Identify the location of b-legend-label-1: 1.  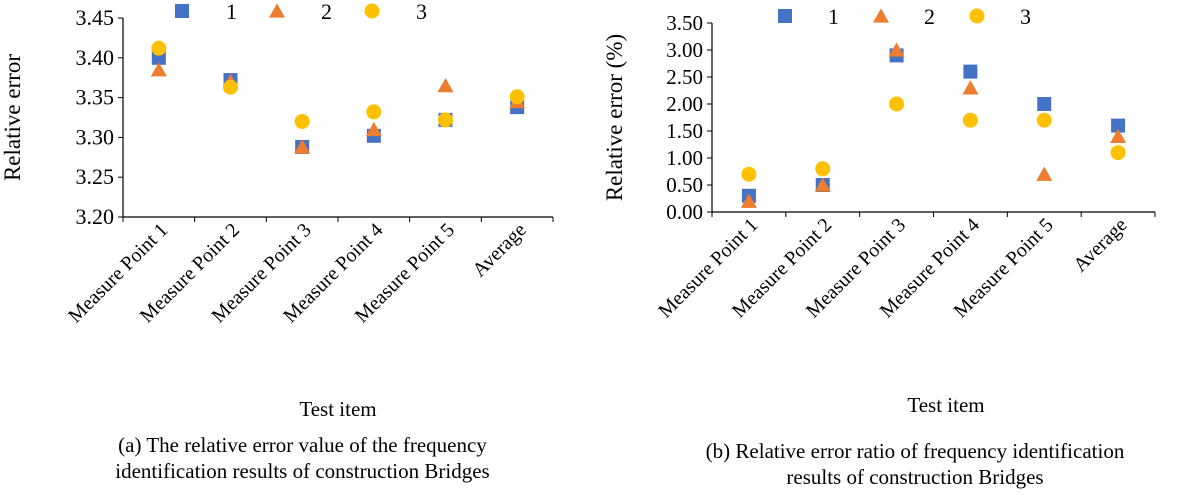
(833, 16).